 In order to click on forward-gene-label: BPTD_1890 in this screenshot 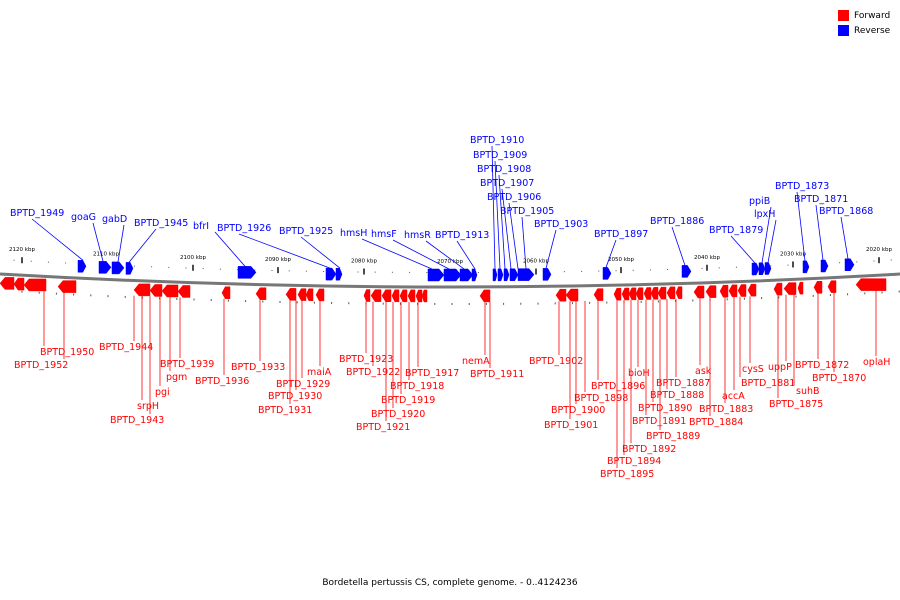, I will do `click(665, 408)`.